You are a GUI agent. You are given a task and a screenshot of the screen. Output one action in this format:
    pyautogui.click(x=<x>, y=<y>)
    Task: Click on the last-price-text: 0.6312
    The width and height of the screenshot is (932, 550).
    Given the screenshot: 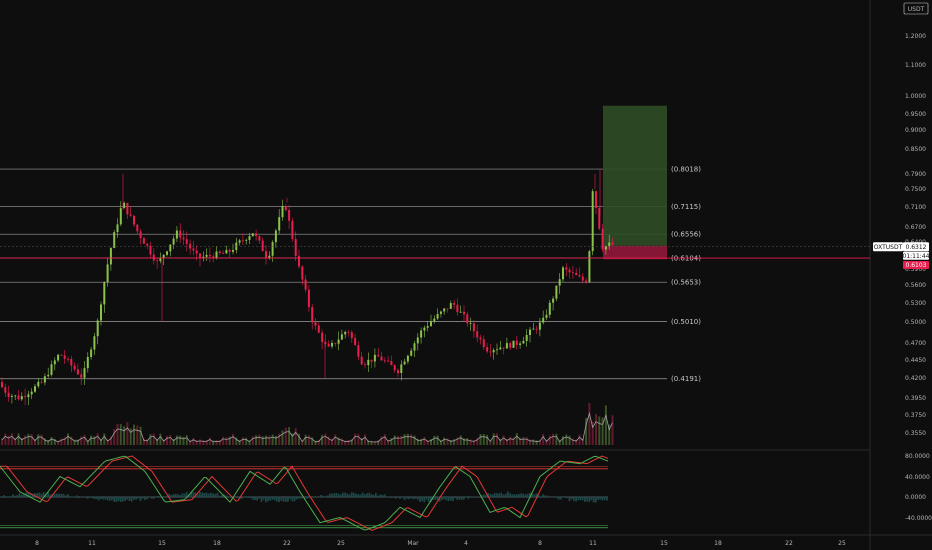 What is the action you would take?
    pyautogui.click(x=916, y=247)
    